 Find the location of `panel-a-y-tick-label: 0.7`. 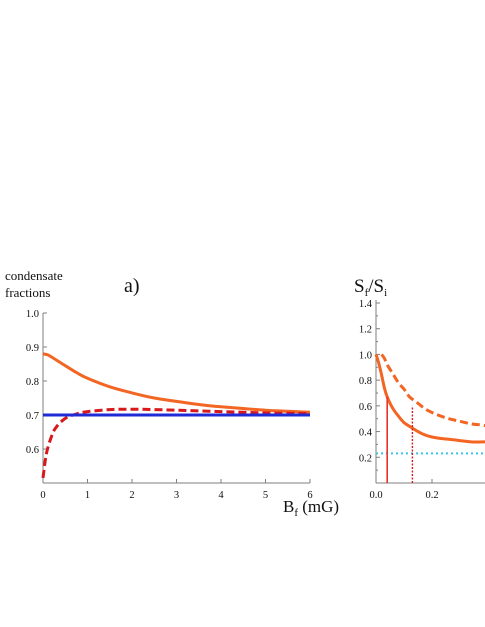

panel-a-y-tick-label: 0.7 is located at coordinates (32, 416).